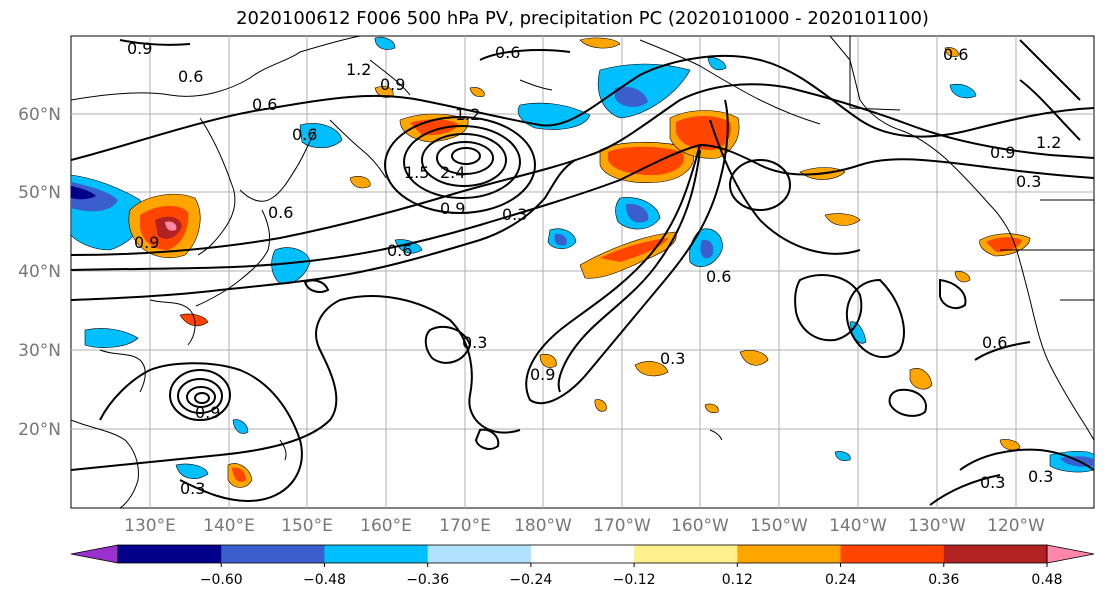 This screenshot has height=601, width=1105. Describe the element at coordinates (1070, 554) in the screenshot. I see `colorbar-extend-max` at that location.